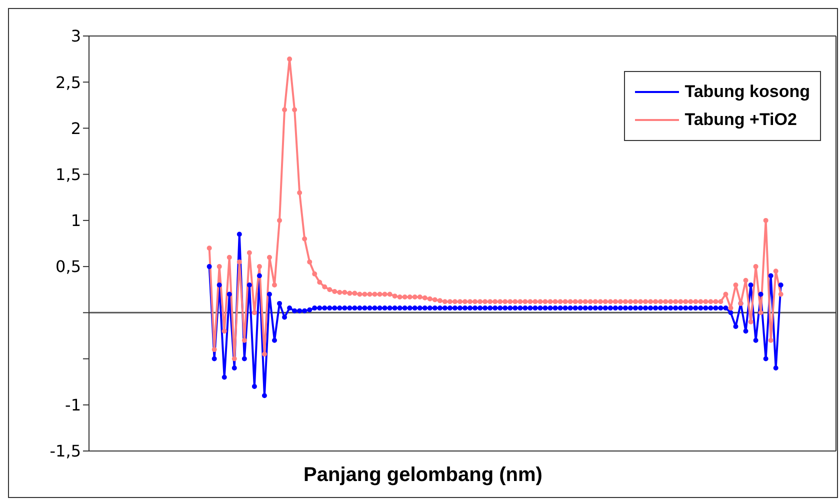 This screenshot has width=840, height=502. I want to click on y-tick-label: 3, so click(75, 36).